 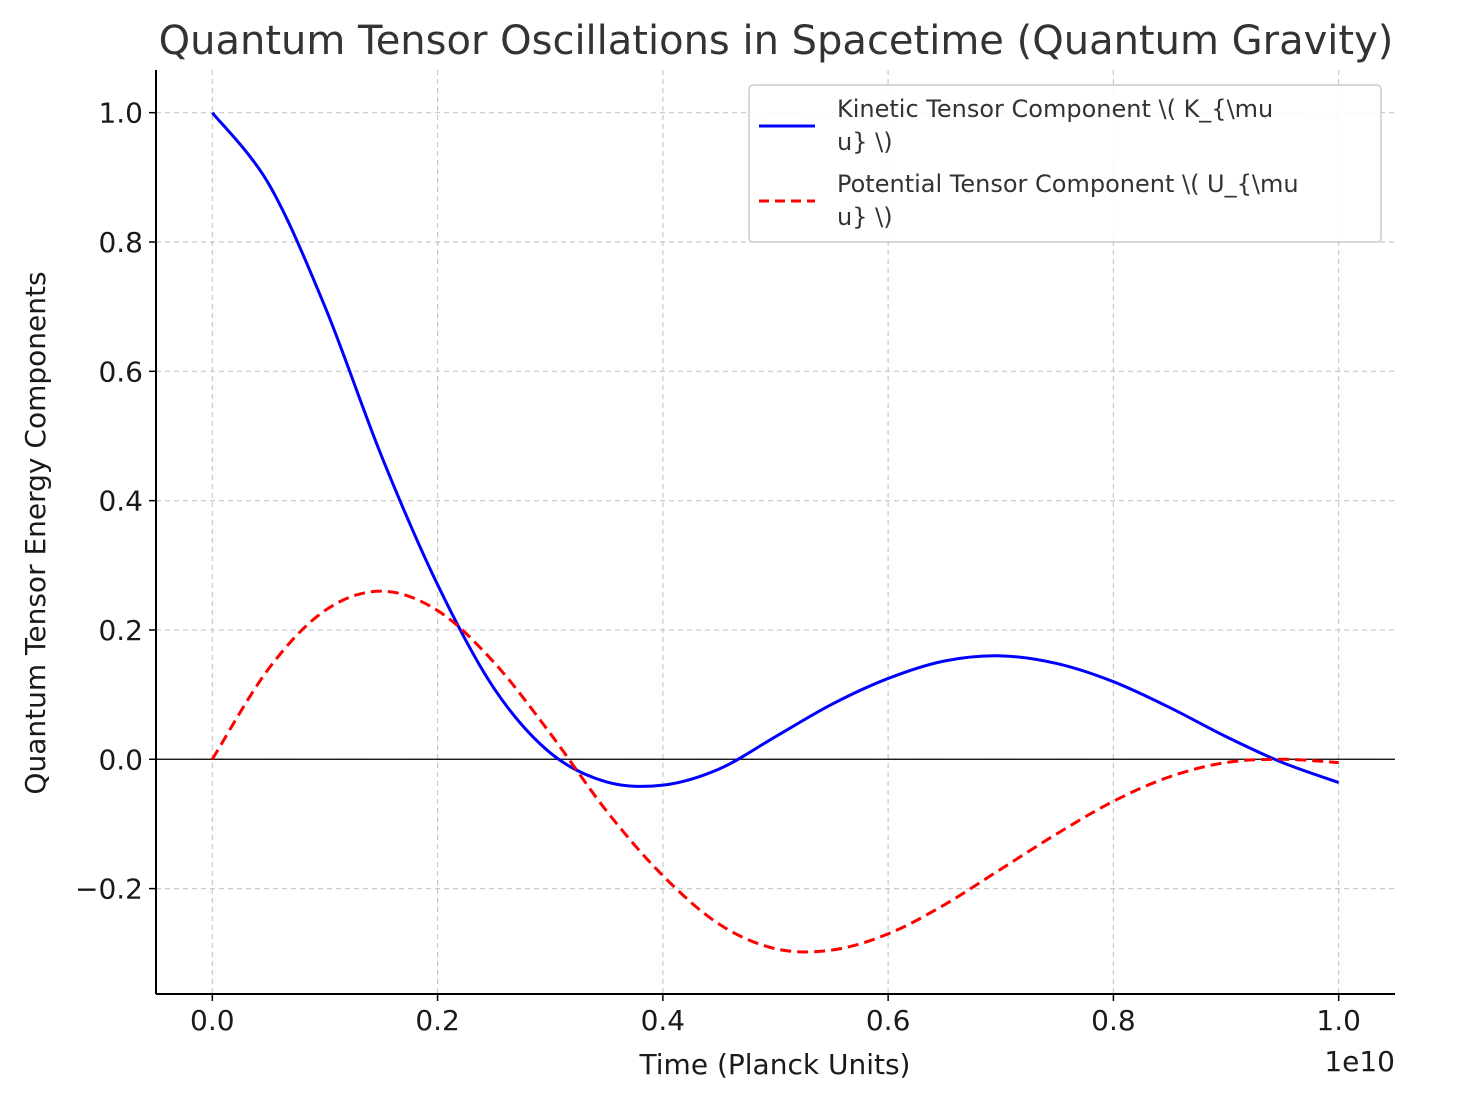 I want to click on legend-label-potential-line1: Potential Tensor Component \( U_{\mu, so click(x=1068, y=184).